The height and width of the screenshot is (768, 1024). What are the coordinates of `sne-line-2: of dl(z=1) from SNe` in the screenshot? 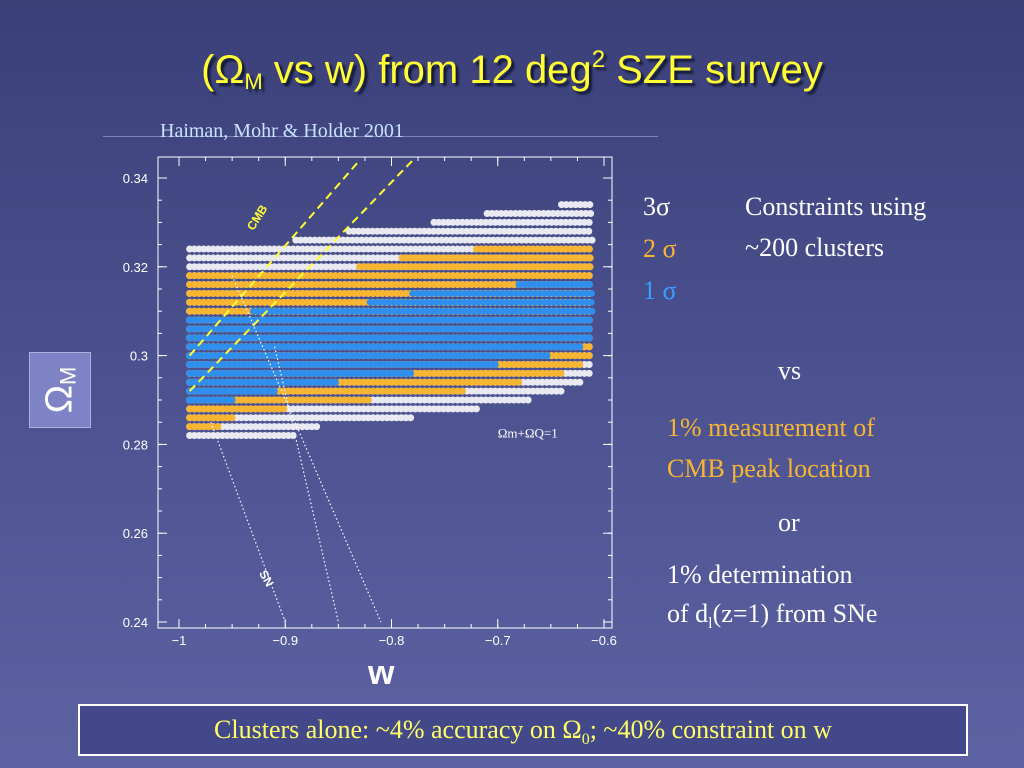 It's located at (772, 616).